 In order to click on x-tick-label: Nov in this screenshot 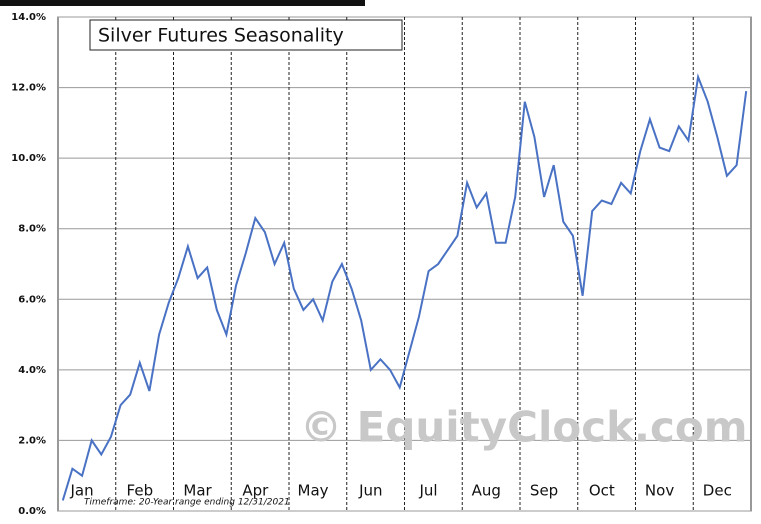, I will do `click(659, 491)`.